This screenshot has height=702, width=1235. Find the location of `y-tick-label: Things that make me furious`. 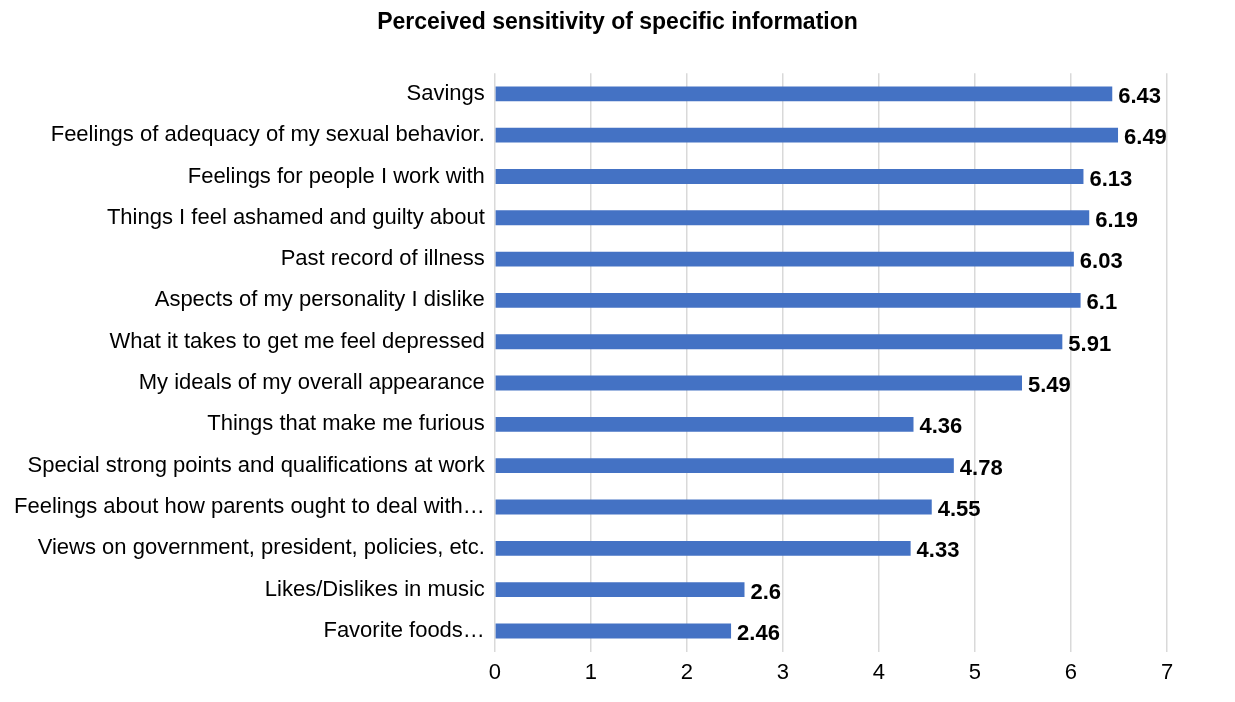

y-tick-label: Things that make me furious is located at coordinates (346, 423).